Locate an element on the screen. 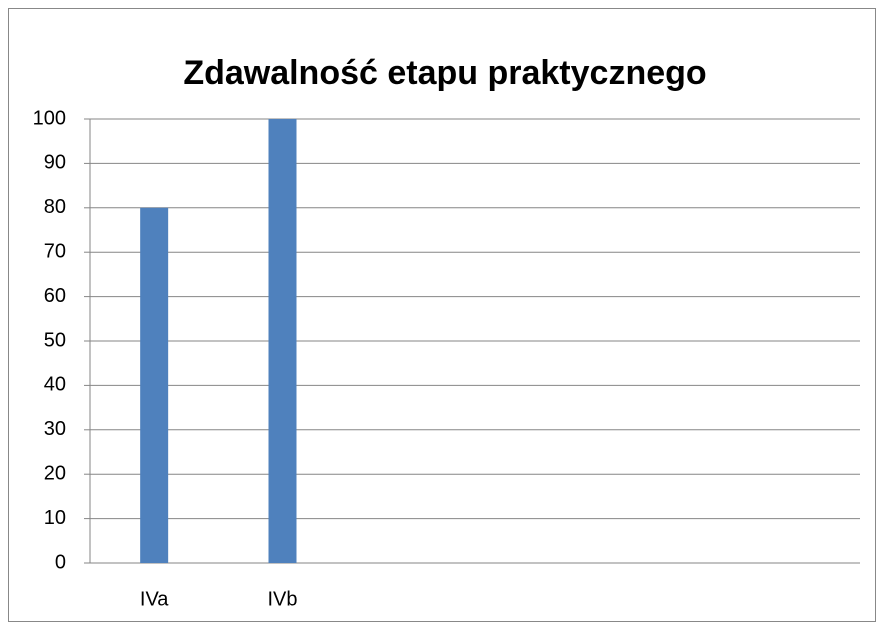 This screenshot has width=877, height=623. x-tick-label: IVa is located at coordinates (154, 599).